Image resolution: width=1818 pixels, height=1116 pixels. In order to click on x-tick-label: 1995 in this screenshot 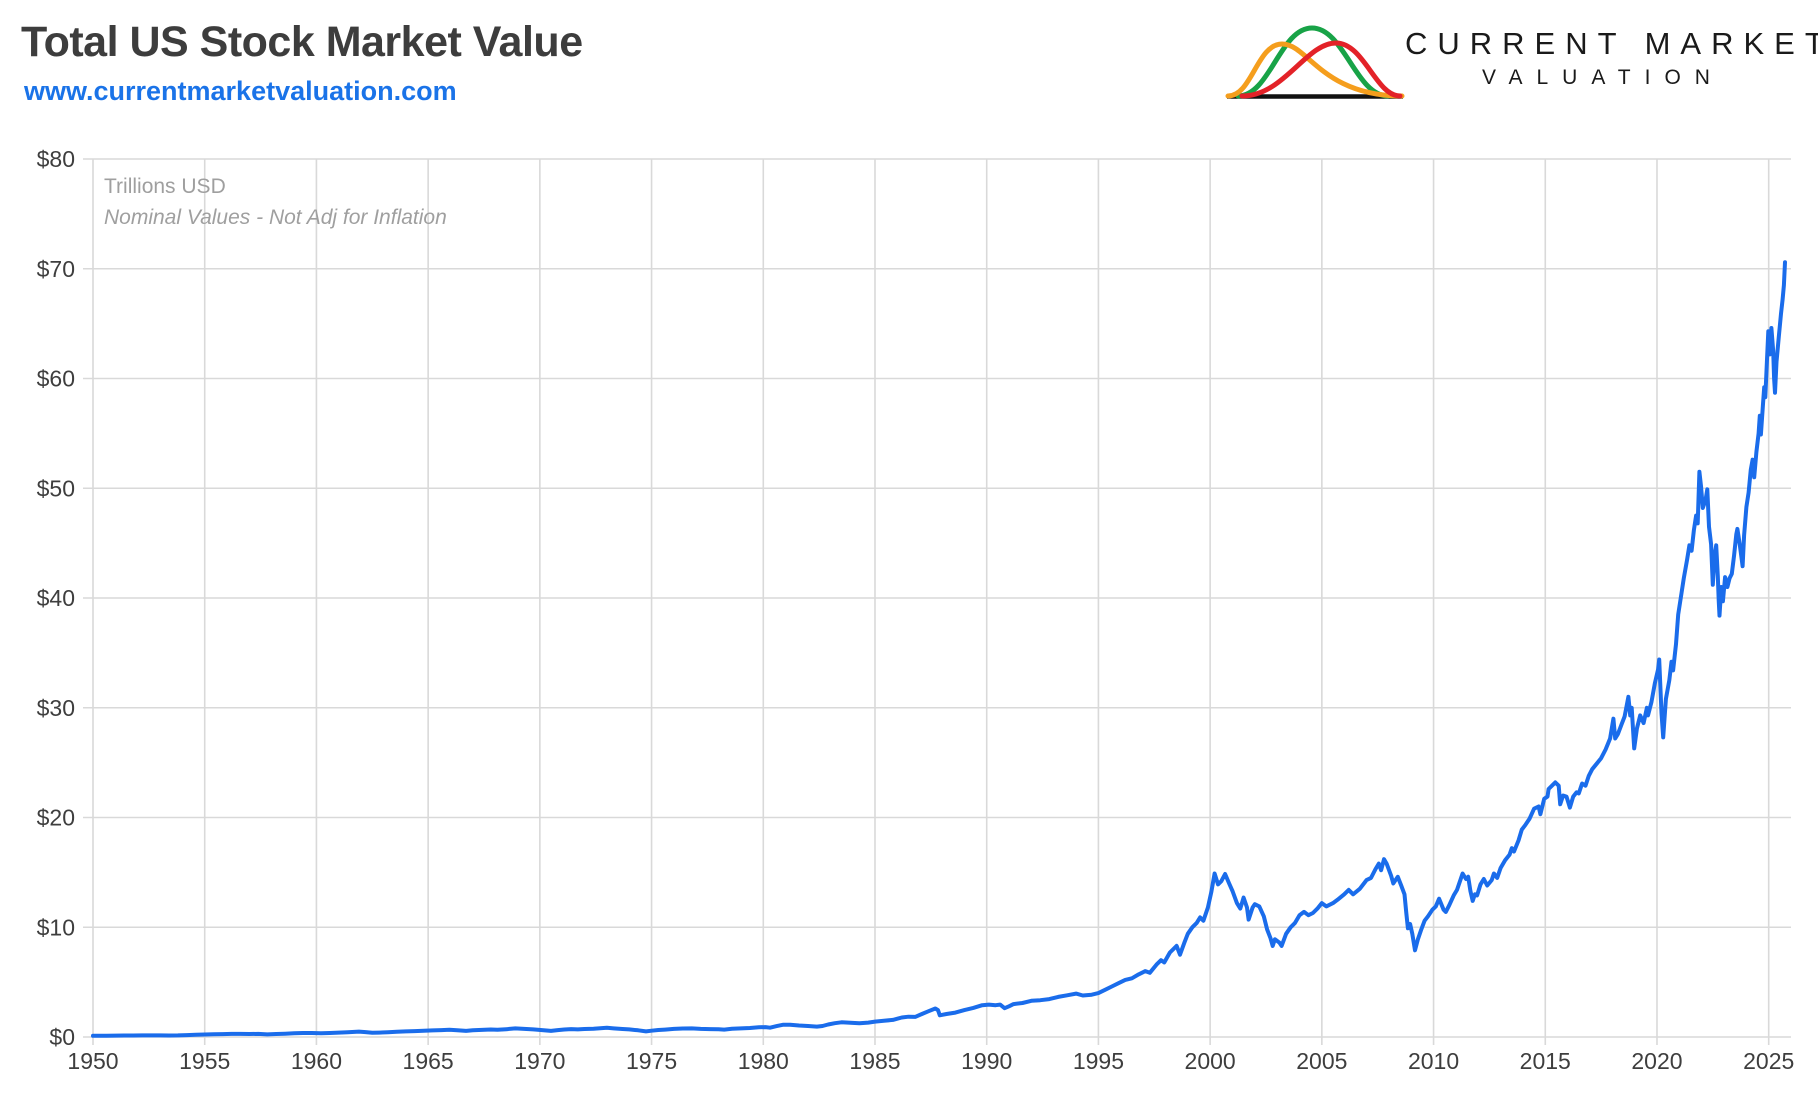, I will do `click(1098, 1061)`.